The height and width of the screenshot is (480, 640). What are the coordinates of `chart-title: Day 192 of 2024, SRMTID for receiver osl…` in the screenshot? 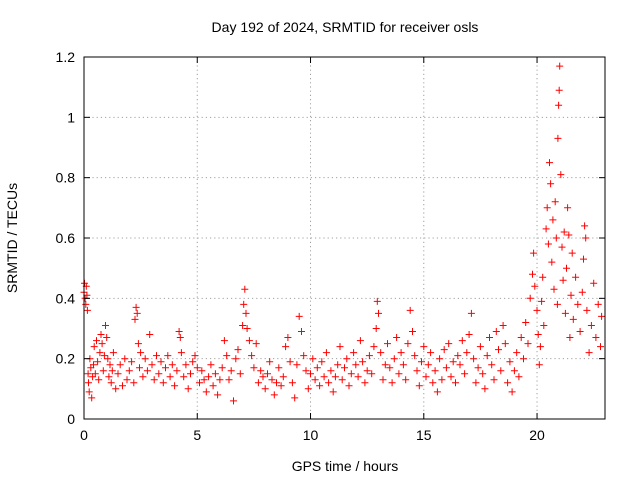 It's located at (345, 27).